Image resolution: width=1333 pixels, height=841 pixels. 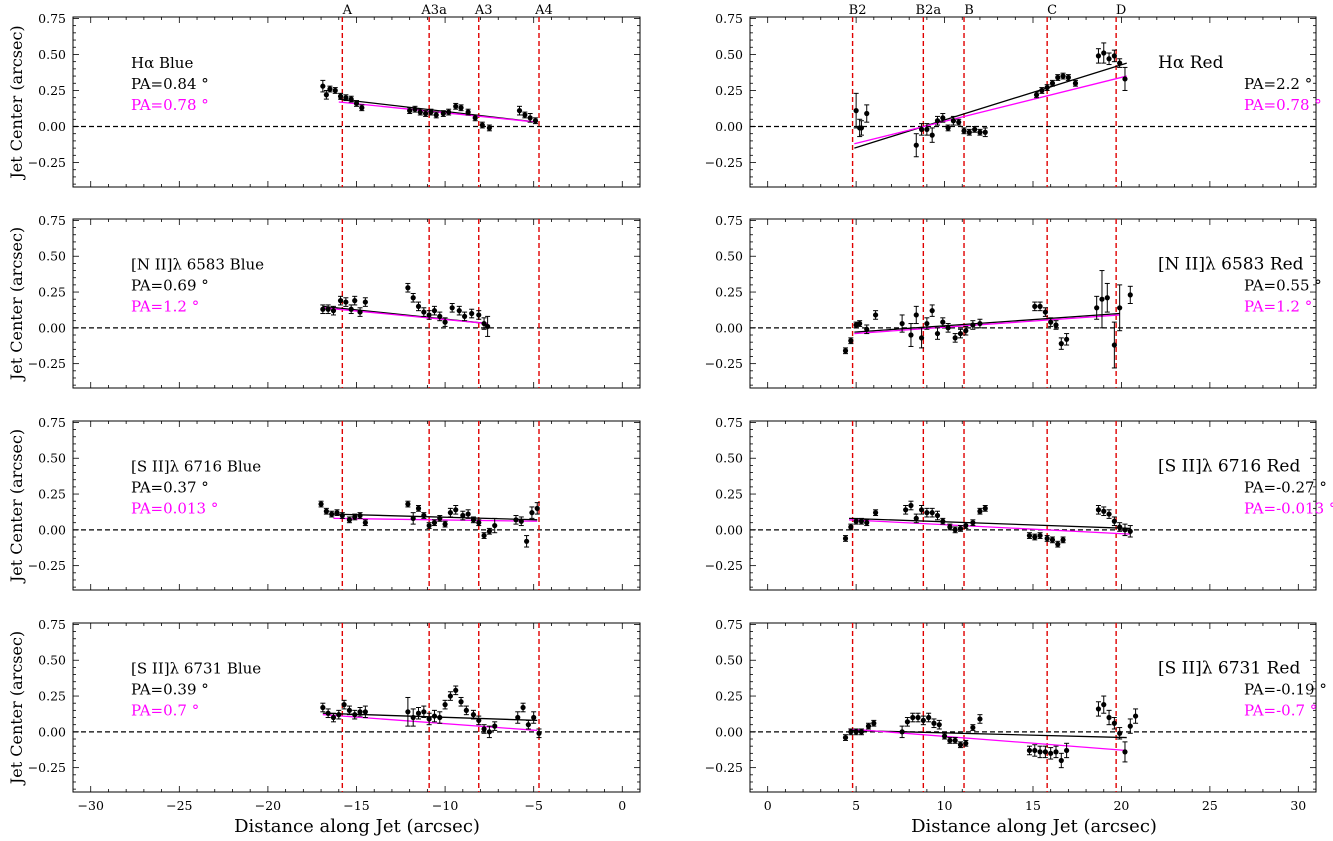 I want to click on annotation-pa-magenta: PA=-0.7 °, so click(x=1280, y=711).